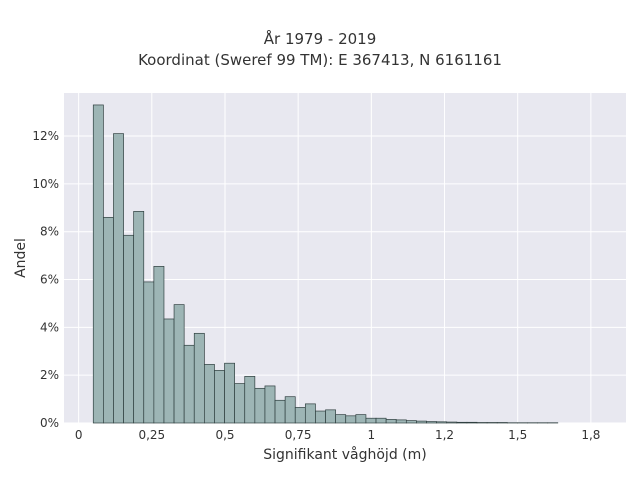  I want to click on x-tick-label: 1,5, so click(517, 435).